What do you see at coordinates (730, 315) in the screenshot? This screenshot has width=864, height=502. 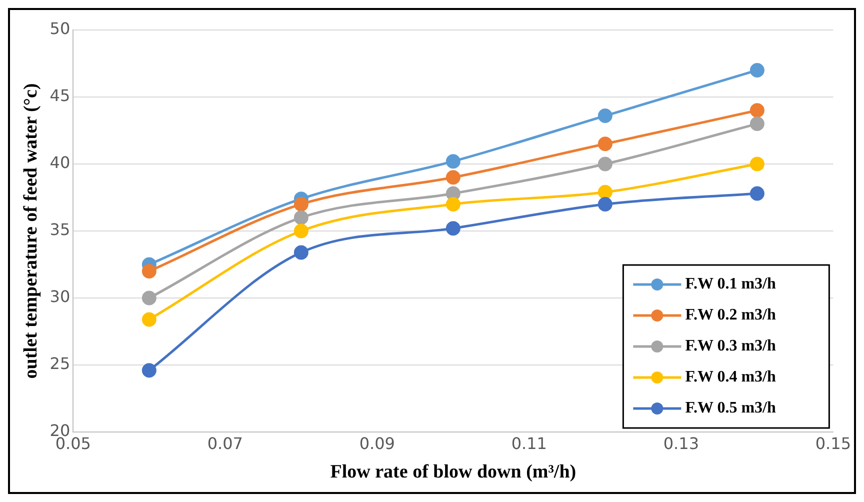 I see `legend-label: F.W 0.2 m3/h` at bounding box center [730, 315].